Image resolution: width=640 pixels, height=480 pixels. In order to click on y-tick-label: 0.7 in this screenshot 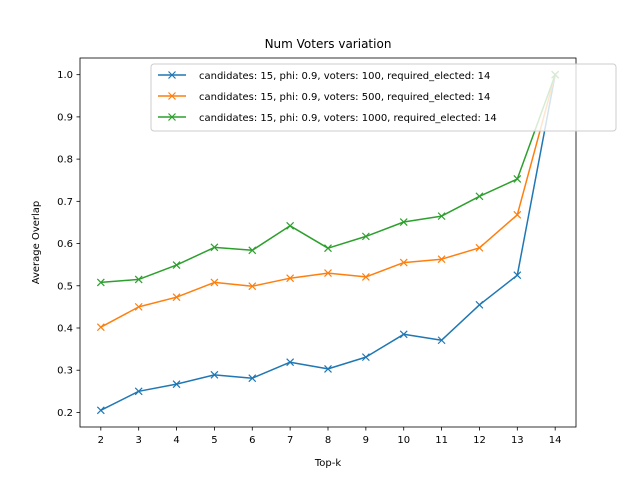, I will do `click(65, 202)`.